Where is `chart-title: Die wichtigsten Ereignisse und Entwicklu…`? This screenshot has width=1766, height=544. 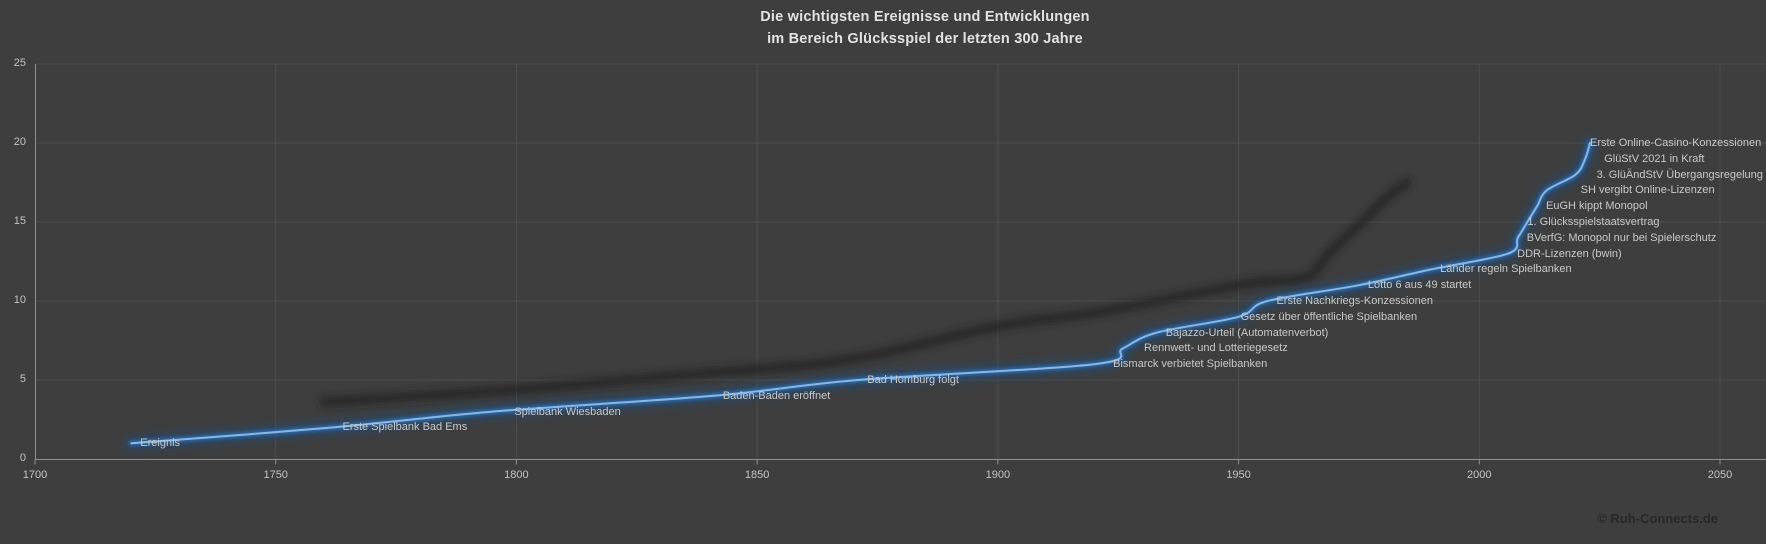 chart-title: Die wichtigsten Ereignisse und Entwicklu… is located at coordinates (925, 28).